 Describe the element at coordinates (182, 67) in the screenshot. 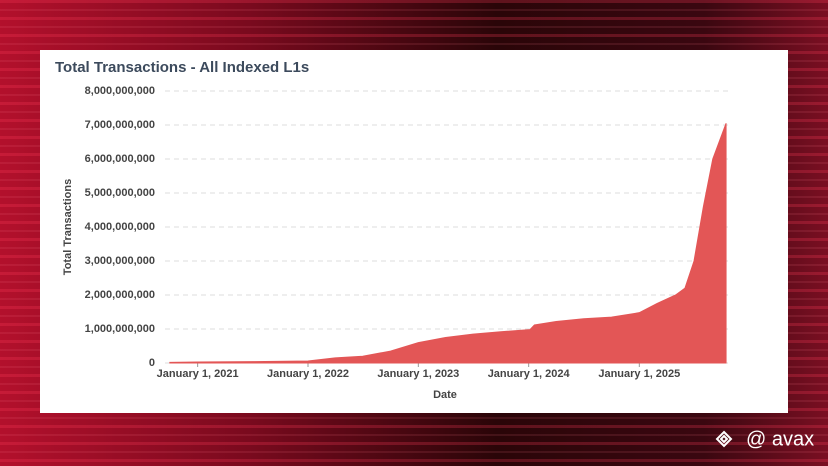

I see `chart-title: Total Transactions - All Indexed L1s` at that location.